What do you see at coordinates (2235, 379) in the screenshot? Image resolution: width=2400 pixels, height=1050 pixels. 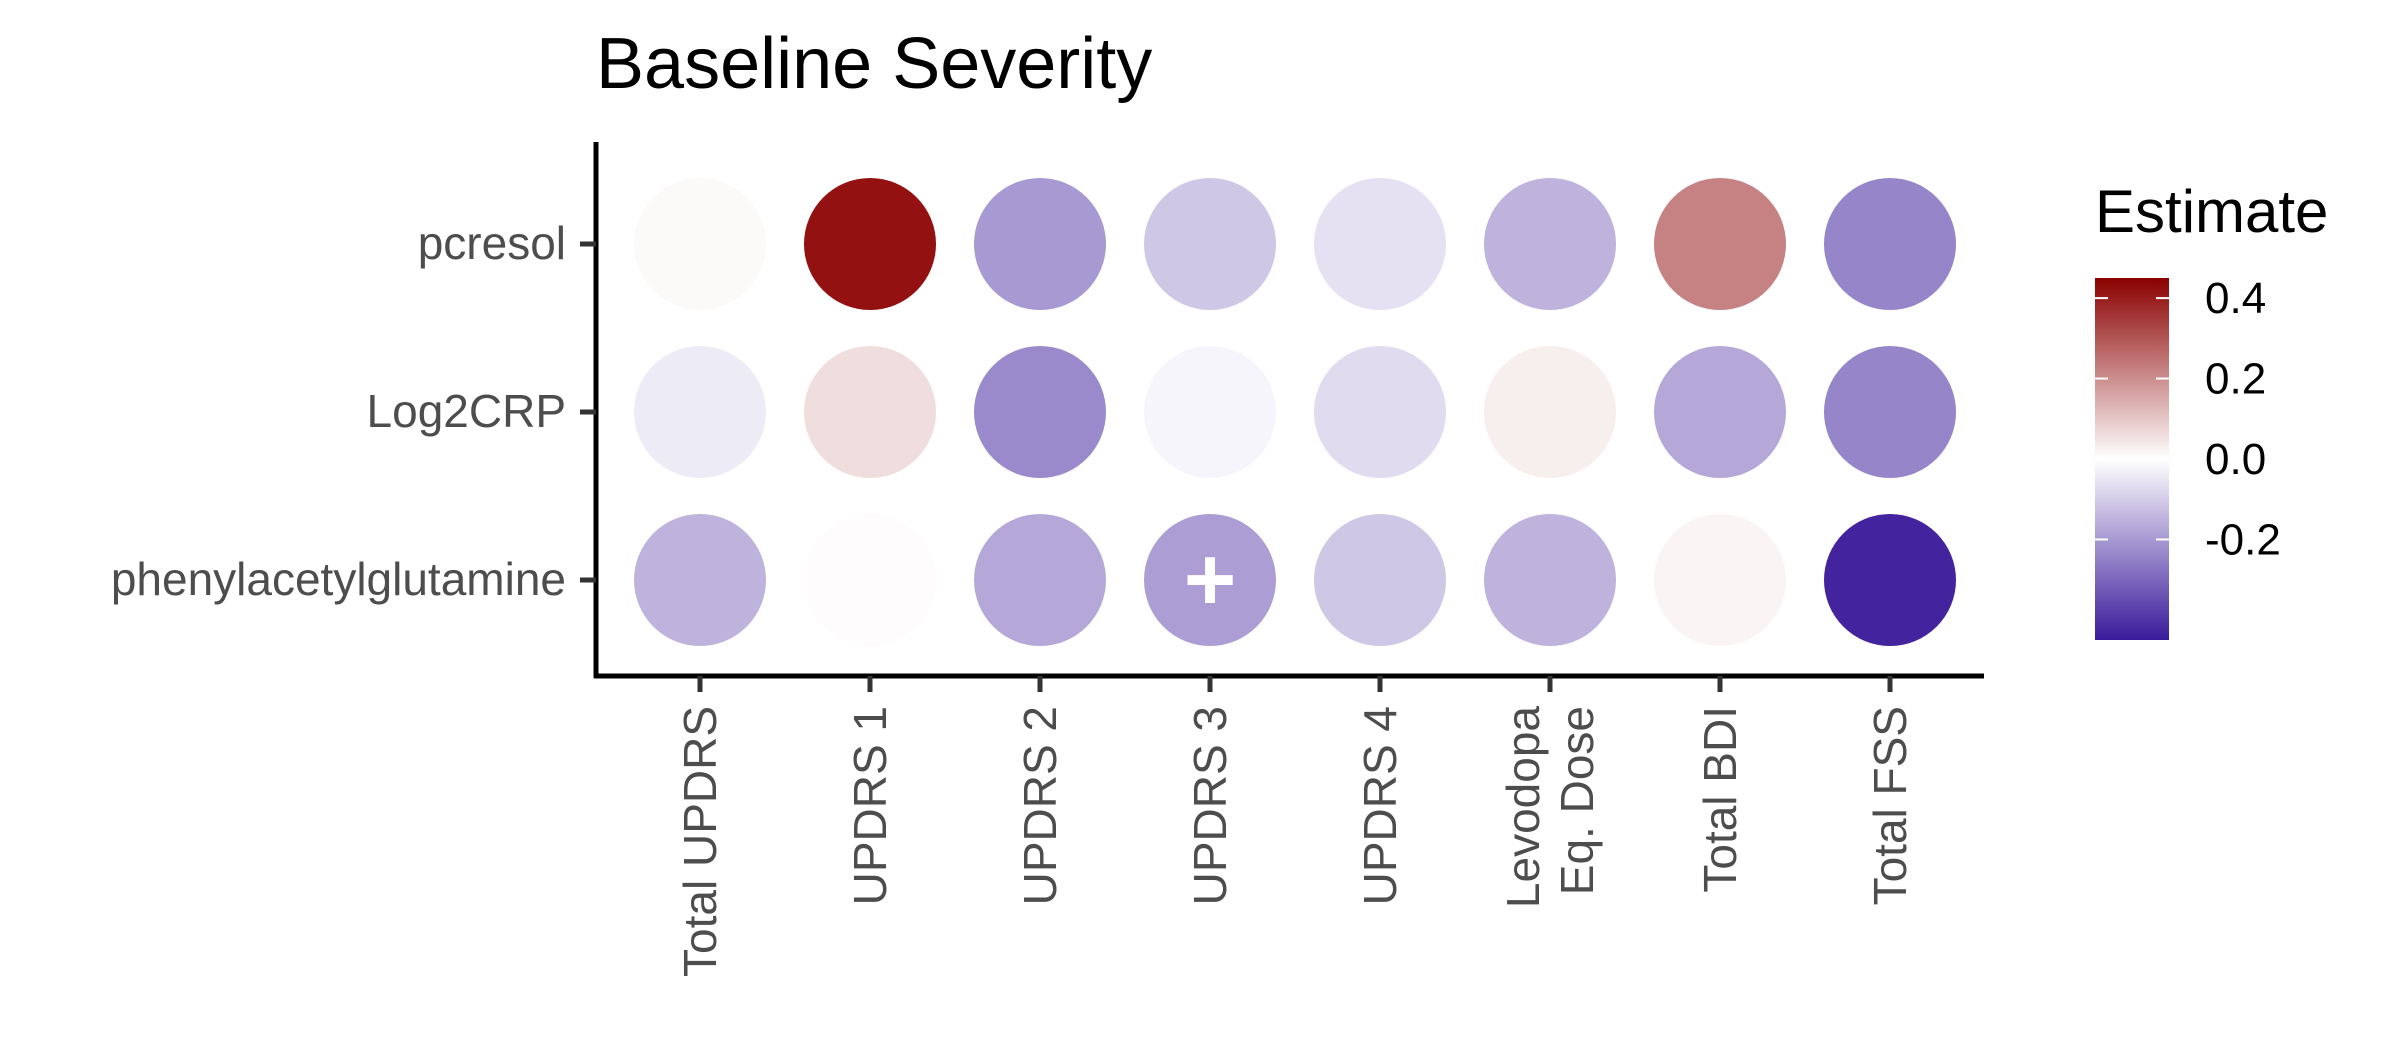 I see `legend-tick-label: 0.2` at bounding box center [2235, 379].